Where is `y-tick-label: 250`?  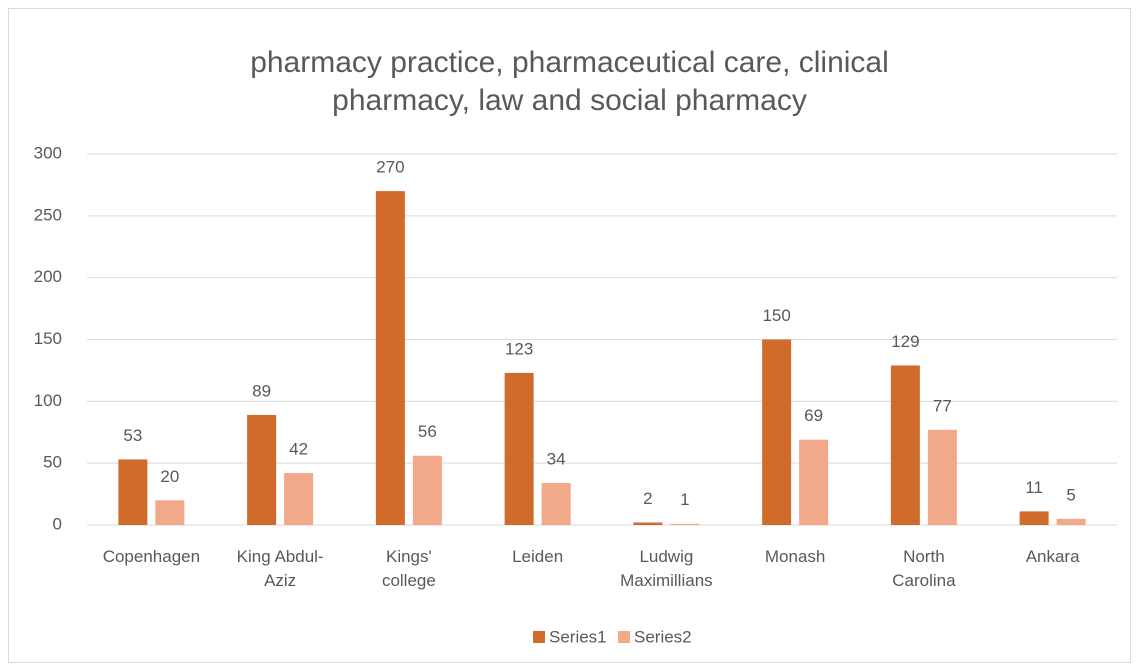
y-tick-label: 250 is located at coordinates (48, 214).